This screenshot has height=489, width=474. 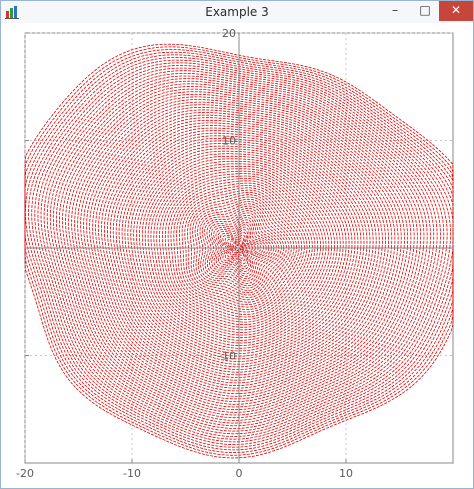 I want to click on x-tick-label: -10, so click(x=132, y=473).